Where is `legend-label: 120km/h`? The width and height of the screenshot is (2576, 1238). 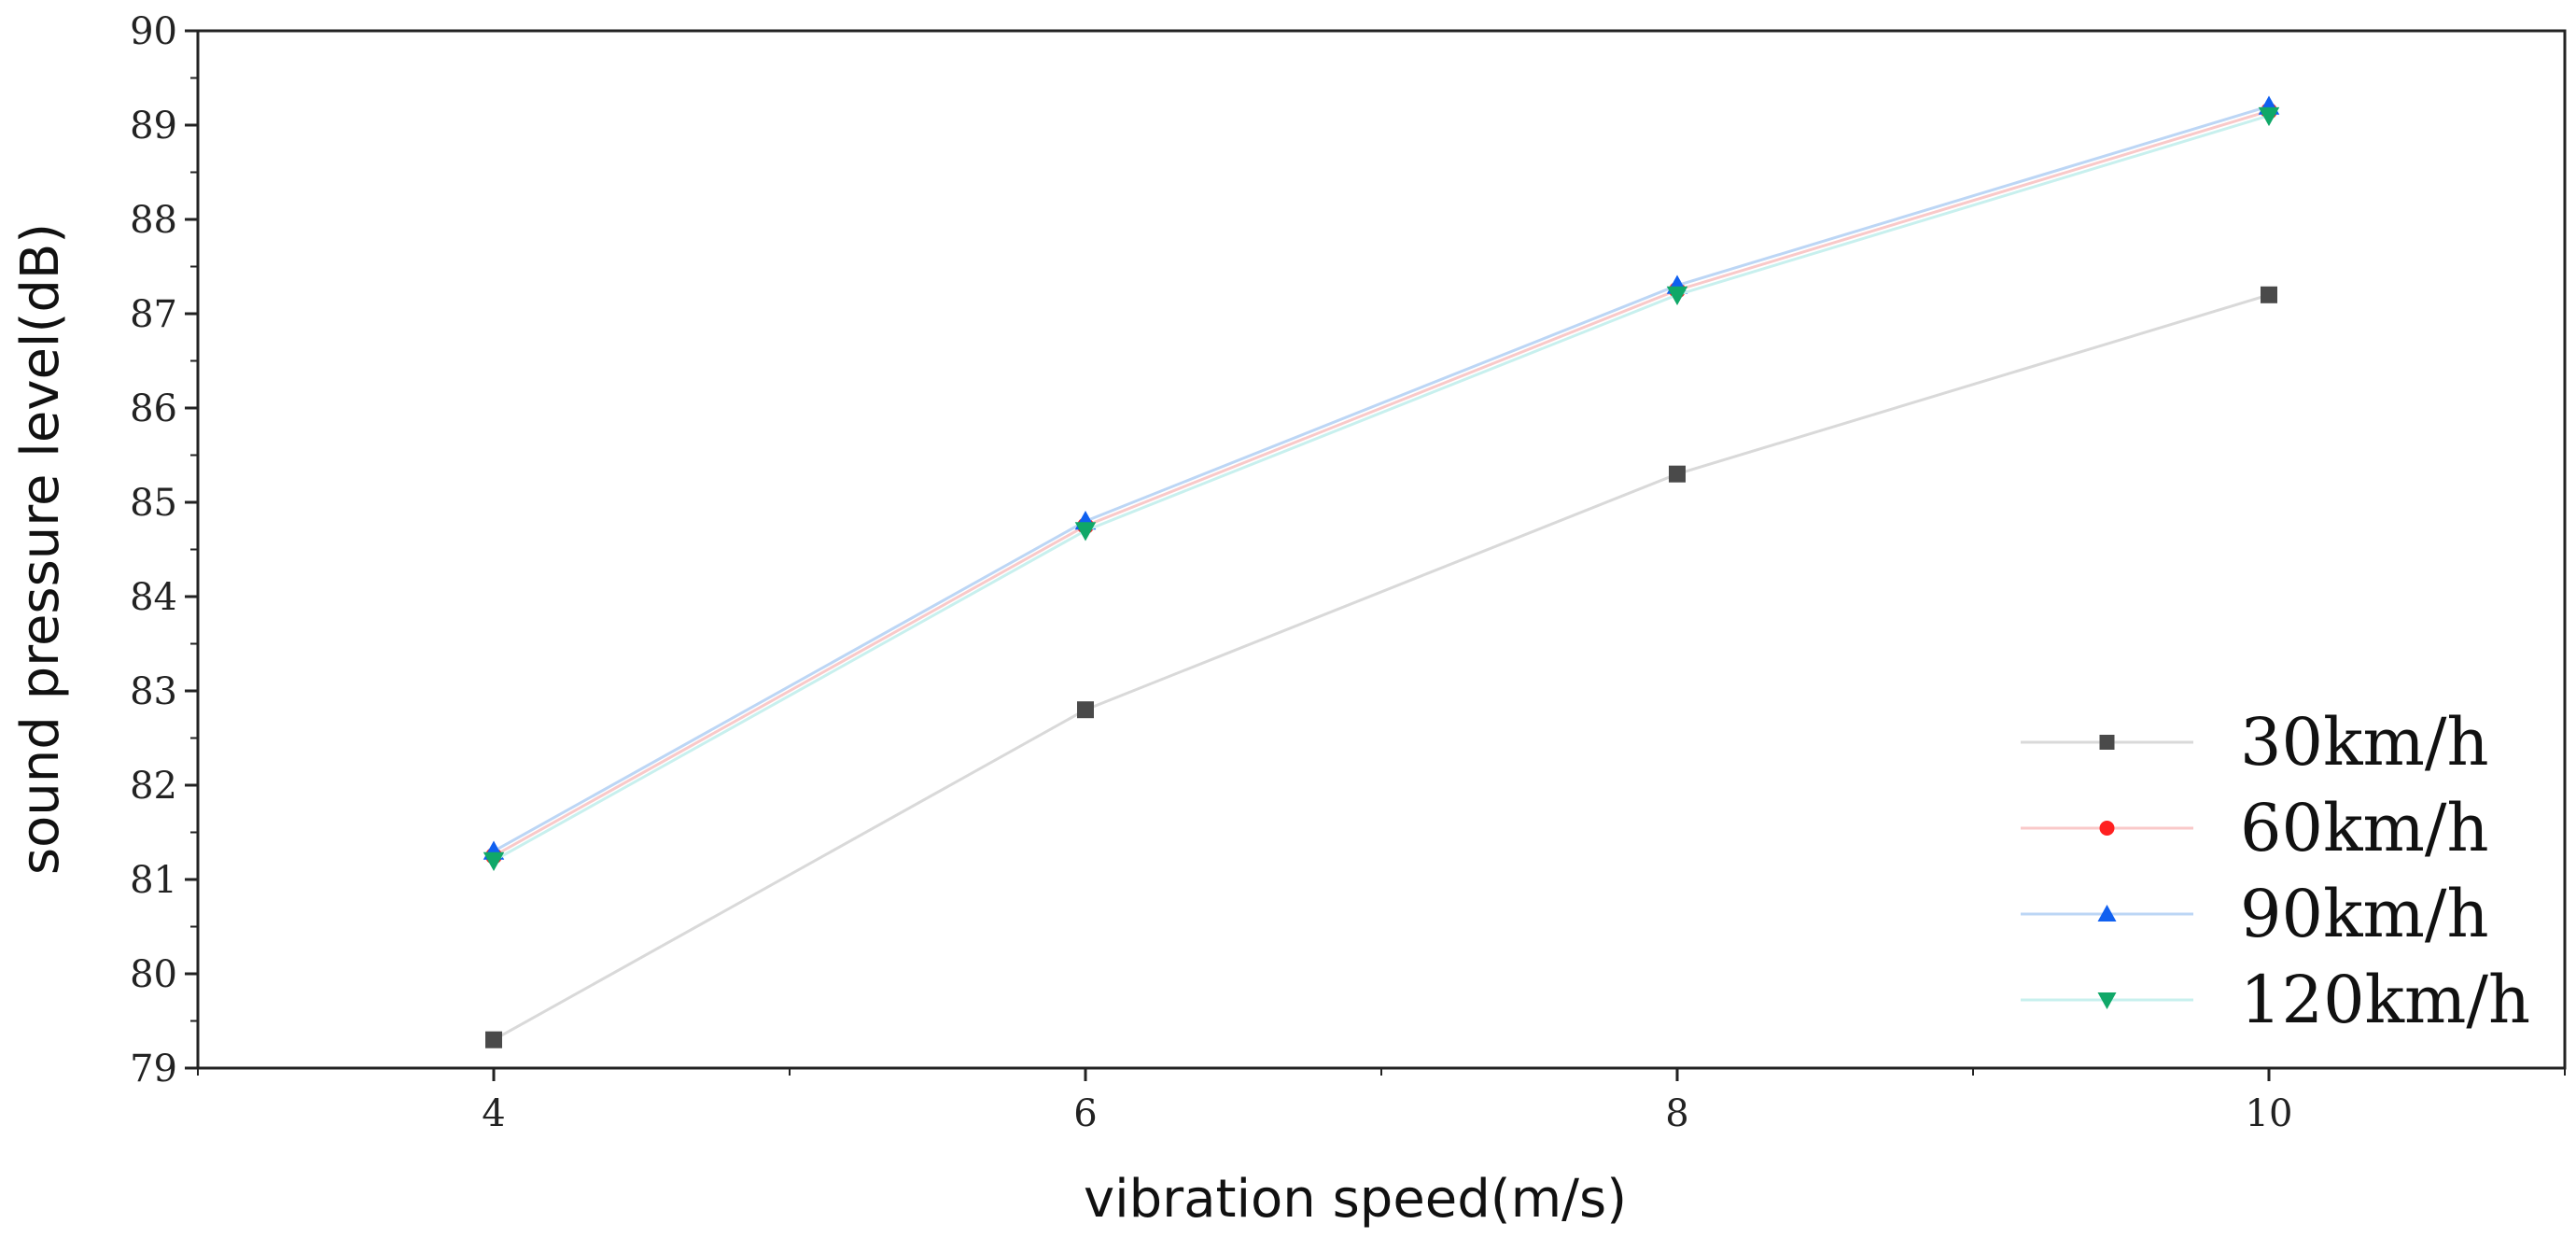 legend-label: 120km/h is located at coordinates (2385, 1000).